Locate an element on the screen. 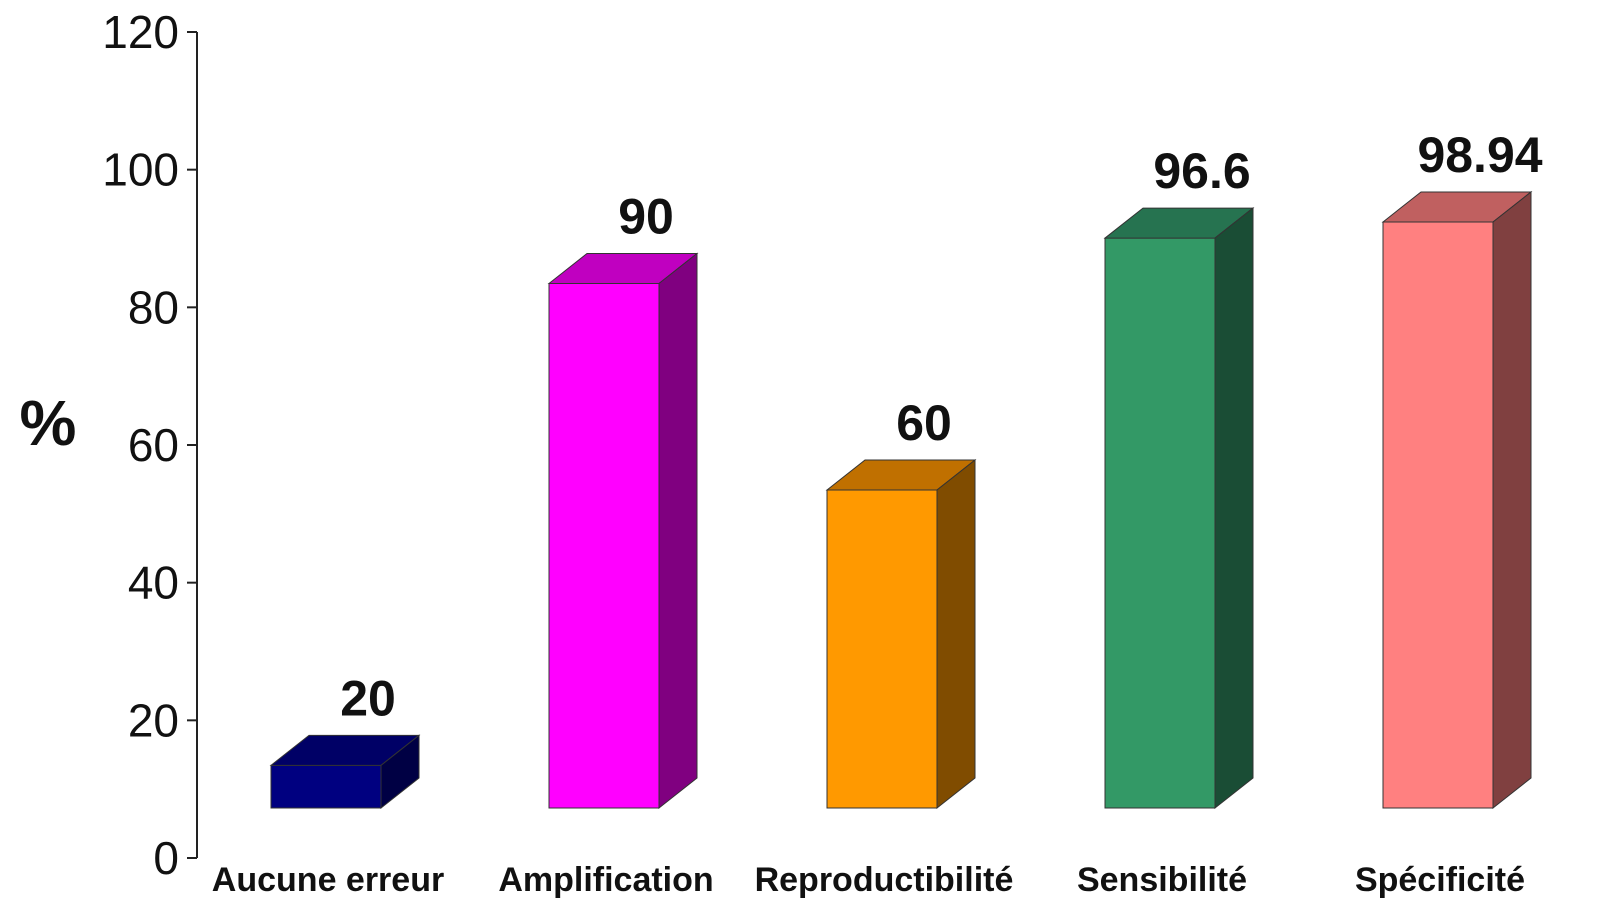 The height and width of the screenshot is (922, 1603). y-axis-title: % is located at coordinates (48, 423).